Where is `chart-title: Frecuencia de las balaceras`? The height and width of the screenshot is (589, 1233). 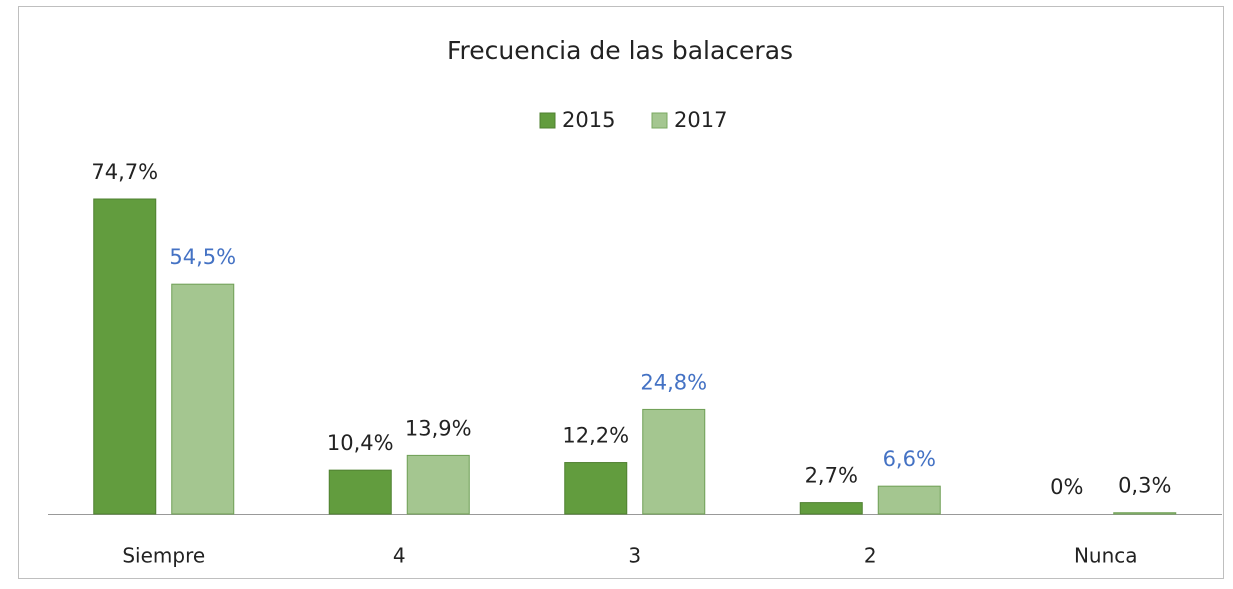 chart-title: Frecuencia de las balaceras is located at coordinates (620, 50).